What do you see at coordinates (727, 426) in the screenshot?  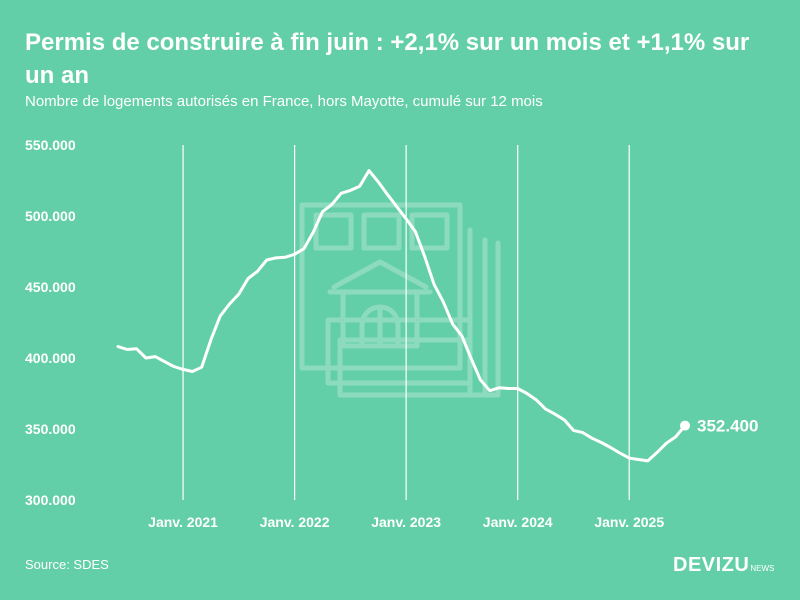 I see `last-value-label: 352.400` at bounding box center [727, 426].